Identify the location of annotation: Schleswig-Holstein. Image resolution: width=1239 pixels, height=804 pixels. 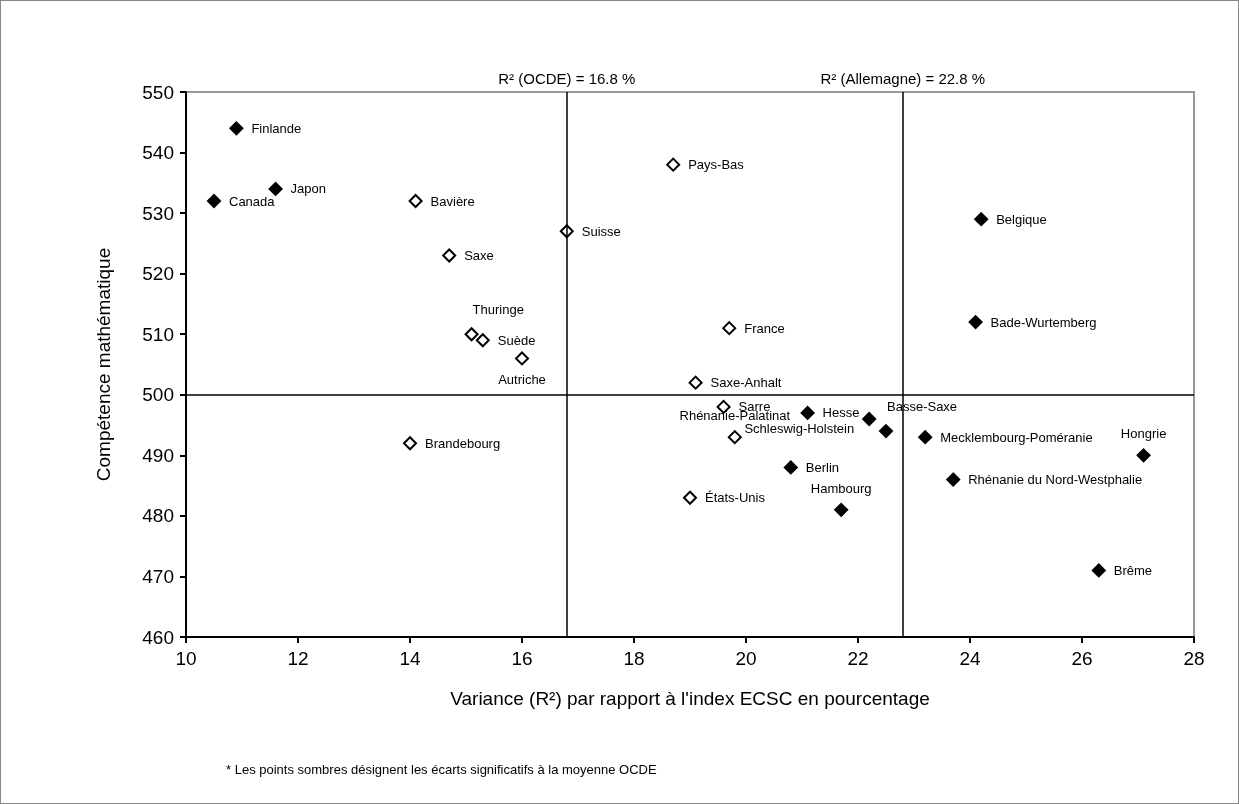
(799, 428).